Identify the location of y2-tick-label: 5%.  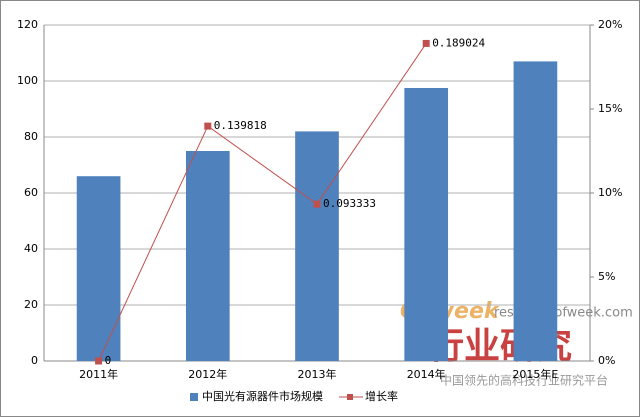
(606, 276).